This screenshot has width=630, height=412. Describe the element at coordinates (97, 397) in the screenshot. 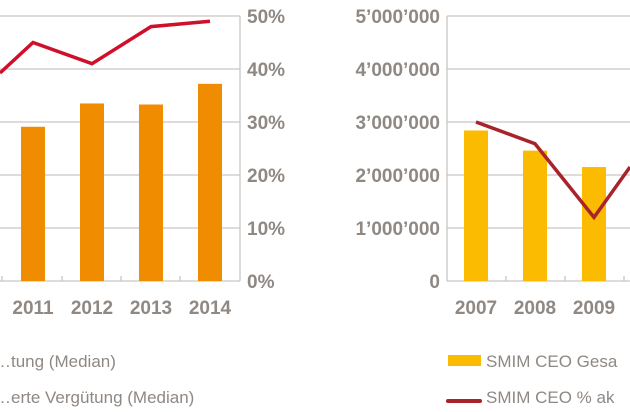

I see `legend-label-line: …erte Vergütung (Median)` at that location.